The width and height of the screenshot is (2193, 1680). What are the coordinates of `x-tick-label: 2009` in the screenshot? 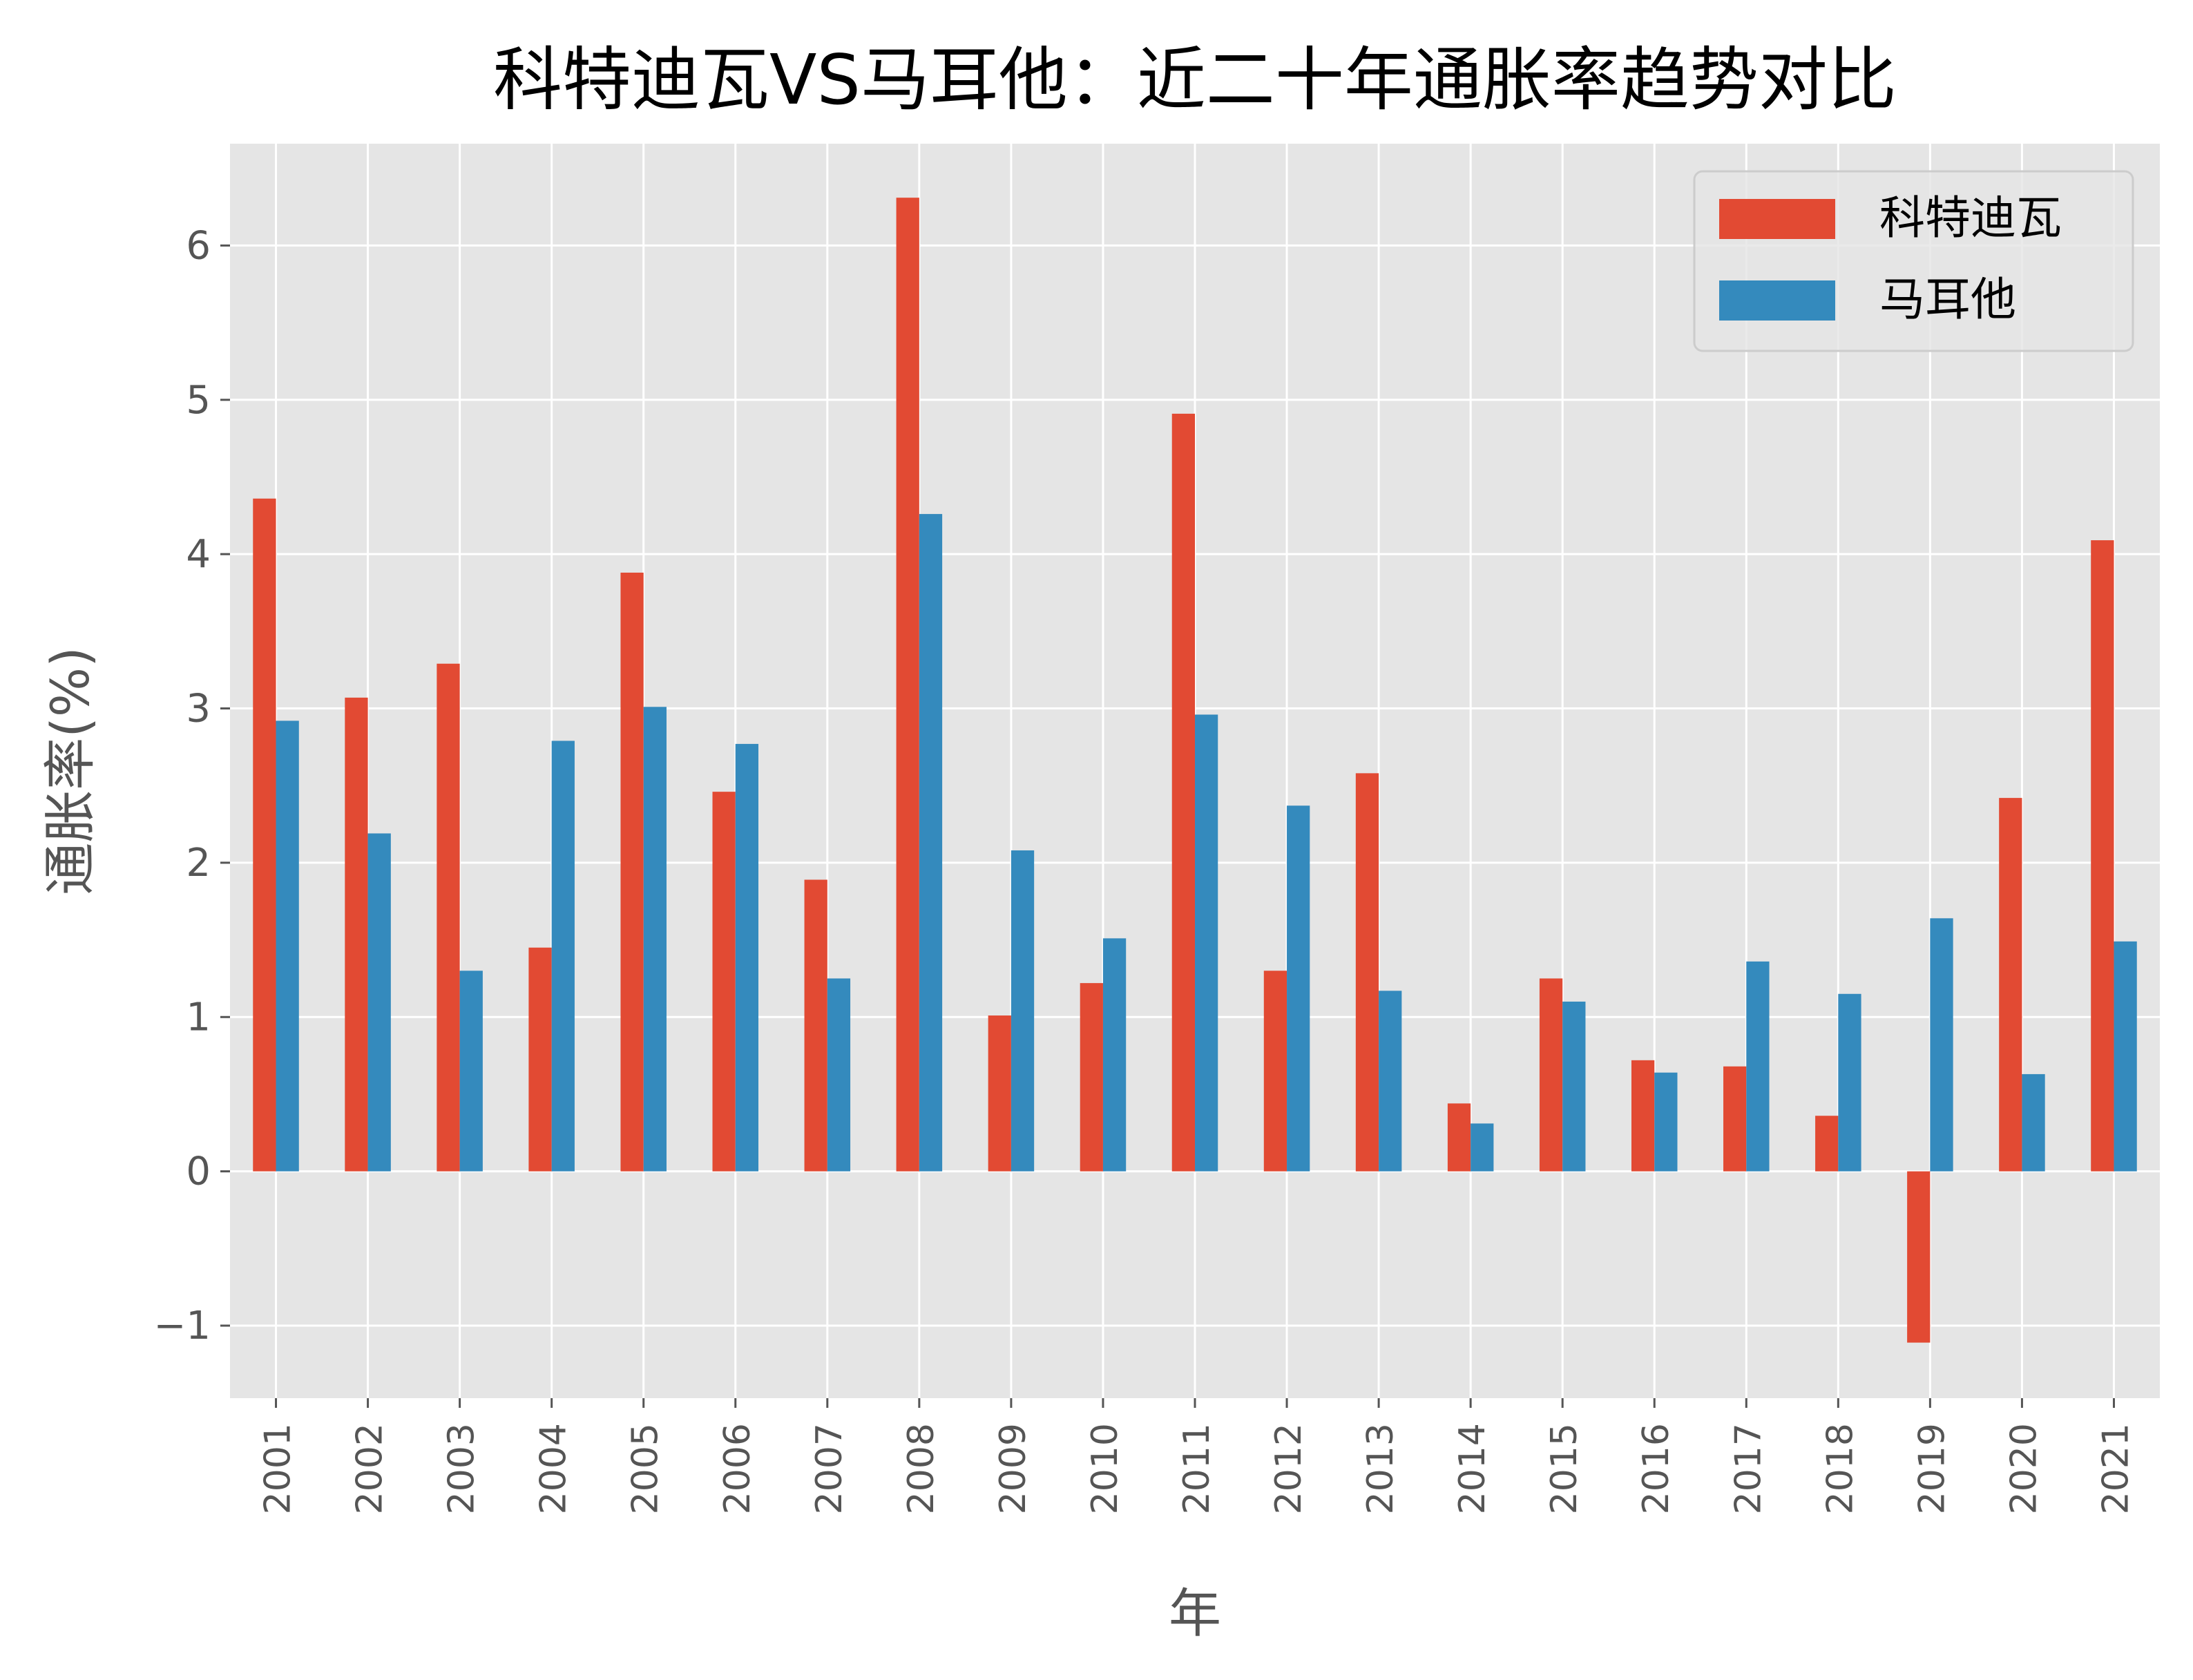 It's located at (1013, 1468).